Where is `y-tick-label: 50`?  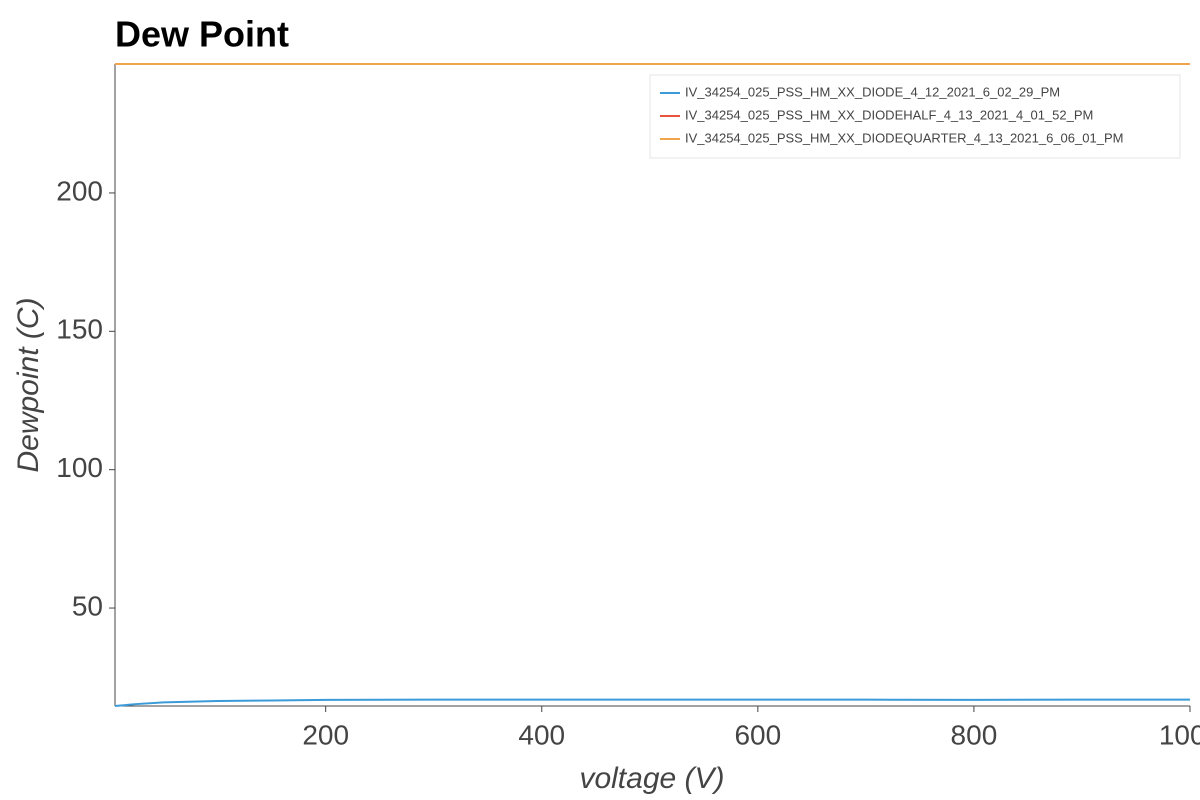 y-tick-label: 50 is located at coordinates (87, 605).